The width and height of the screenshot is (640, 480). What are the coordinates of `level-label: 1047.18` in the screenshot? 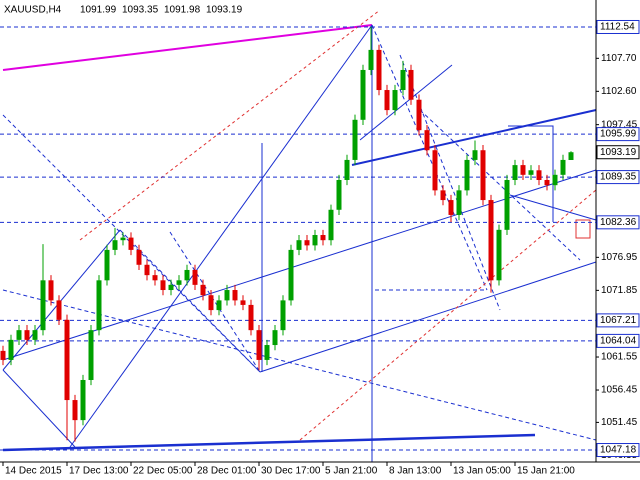 It's located at (618, 450).